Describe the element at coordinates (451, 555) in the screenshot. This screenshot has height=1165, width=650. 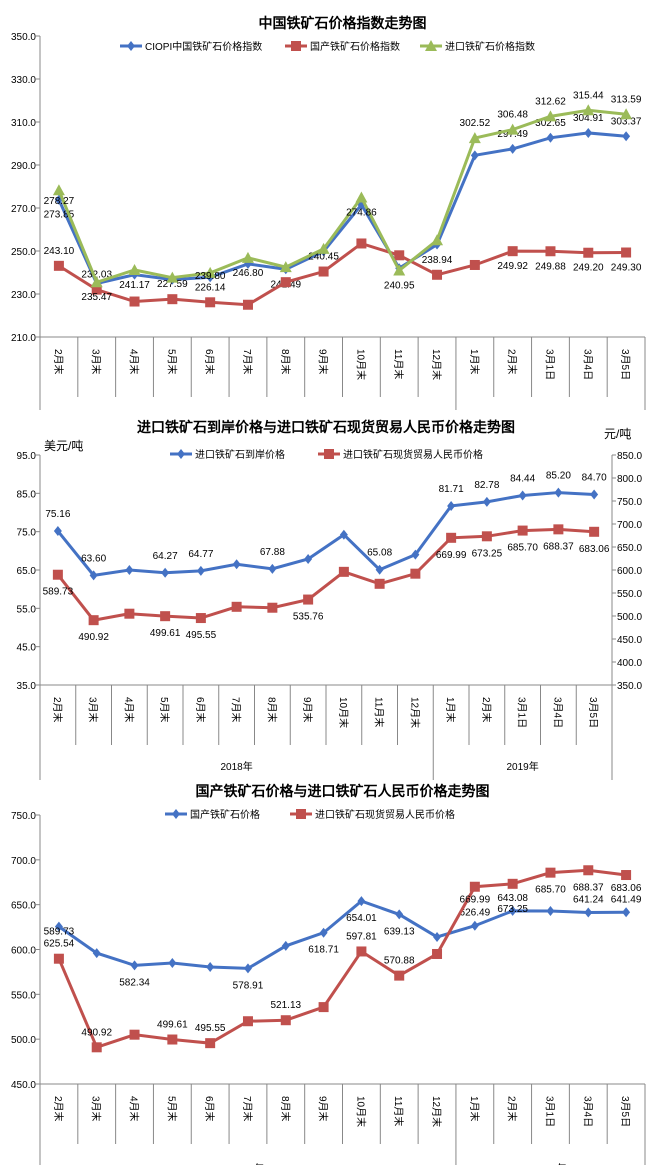
I see `data-label: 669.99` at that location.